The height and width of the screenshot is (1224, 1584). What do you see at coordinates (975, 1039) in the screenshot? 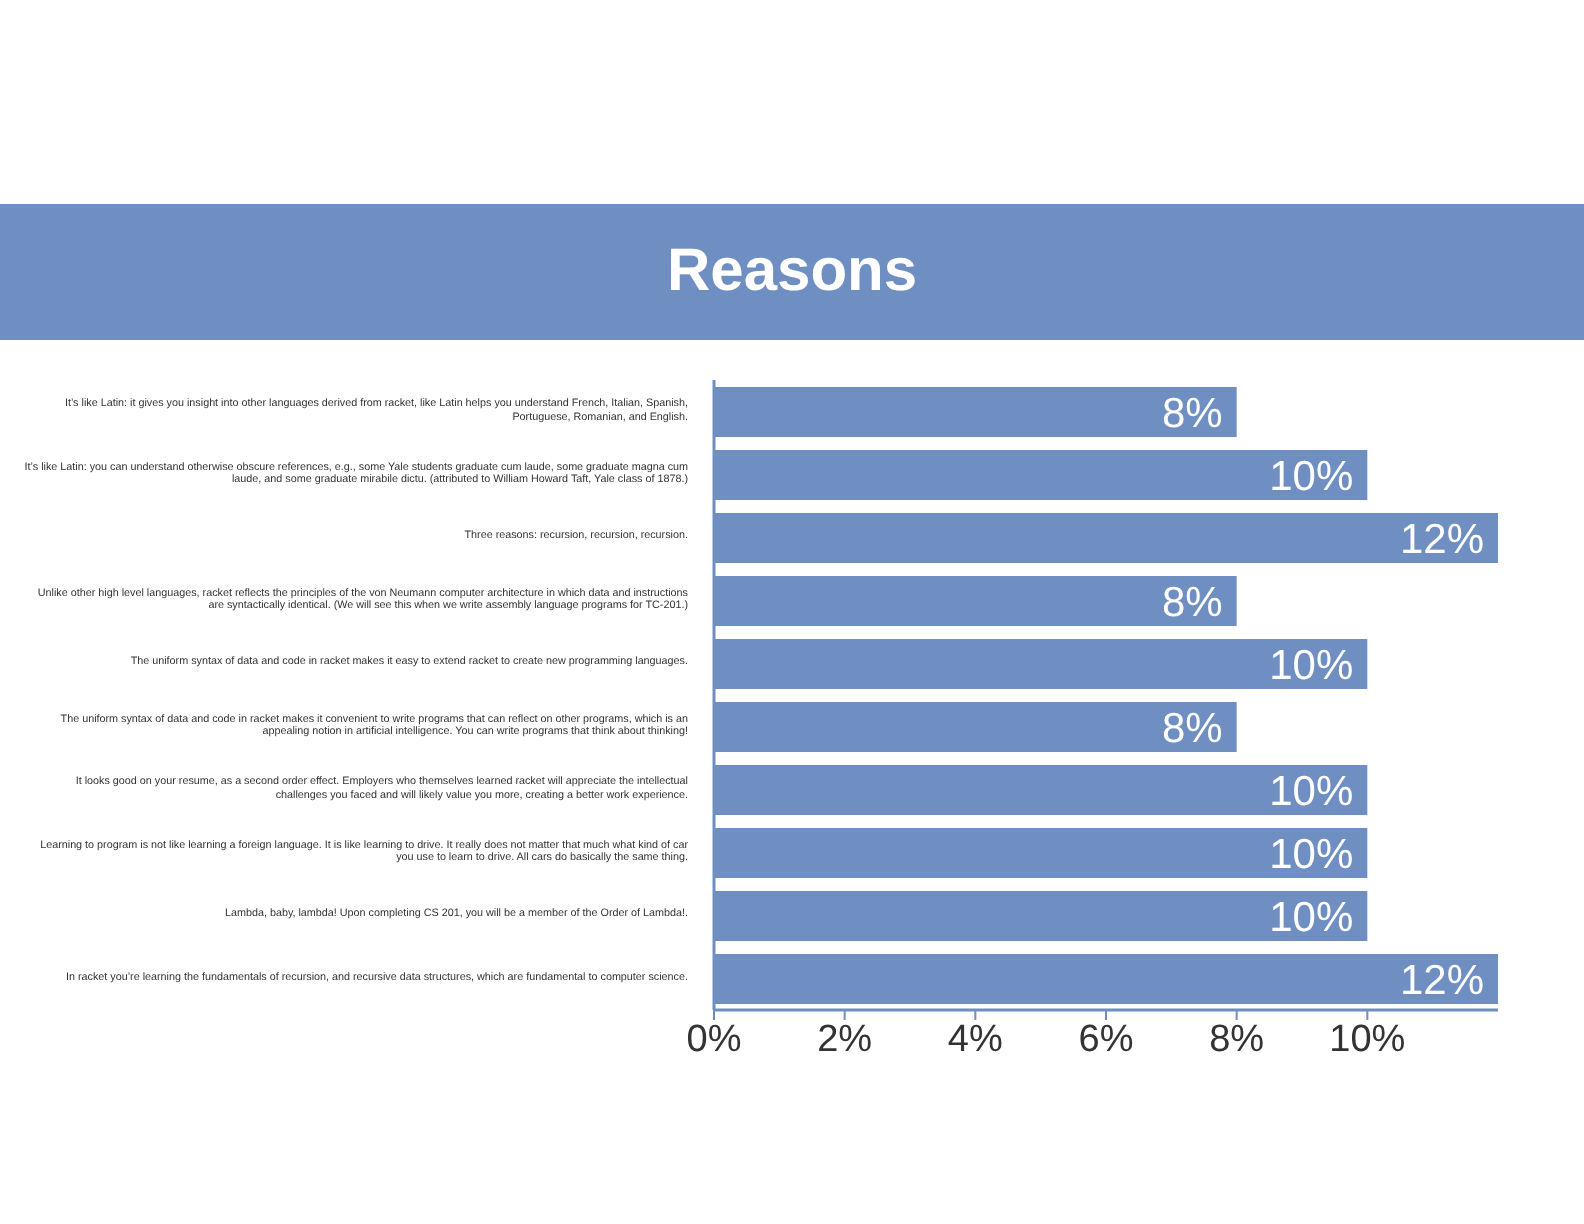
I see `x-tick-label: 4%` at bounding box center [975, 1039].